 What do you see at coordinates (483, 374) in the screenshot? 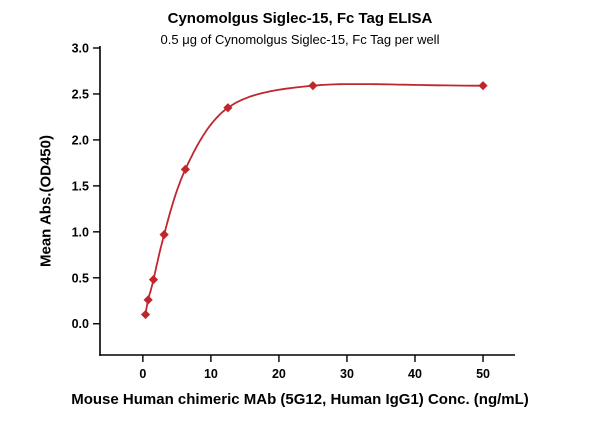
I see `x-tick-label: 50` at bounding box center [483, 374].